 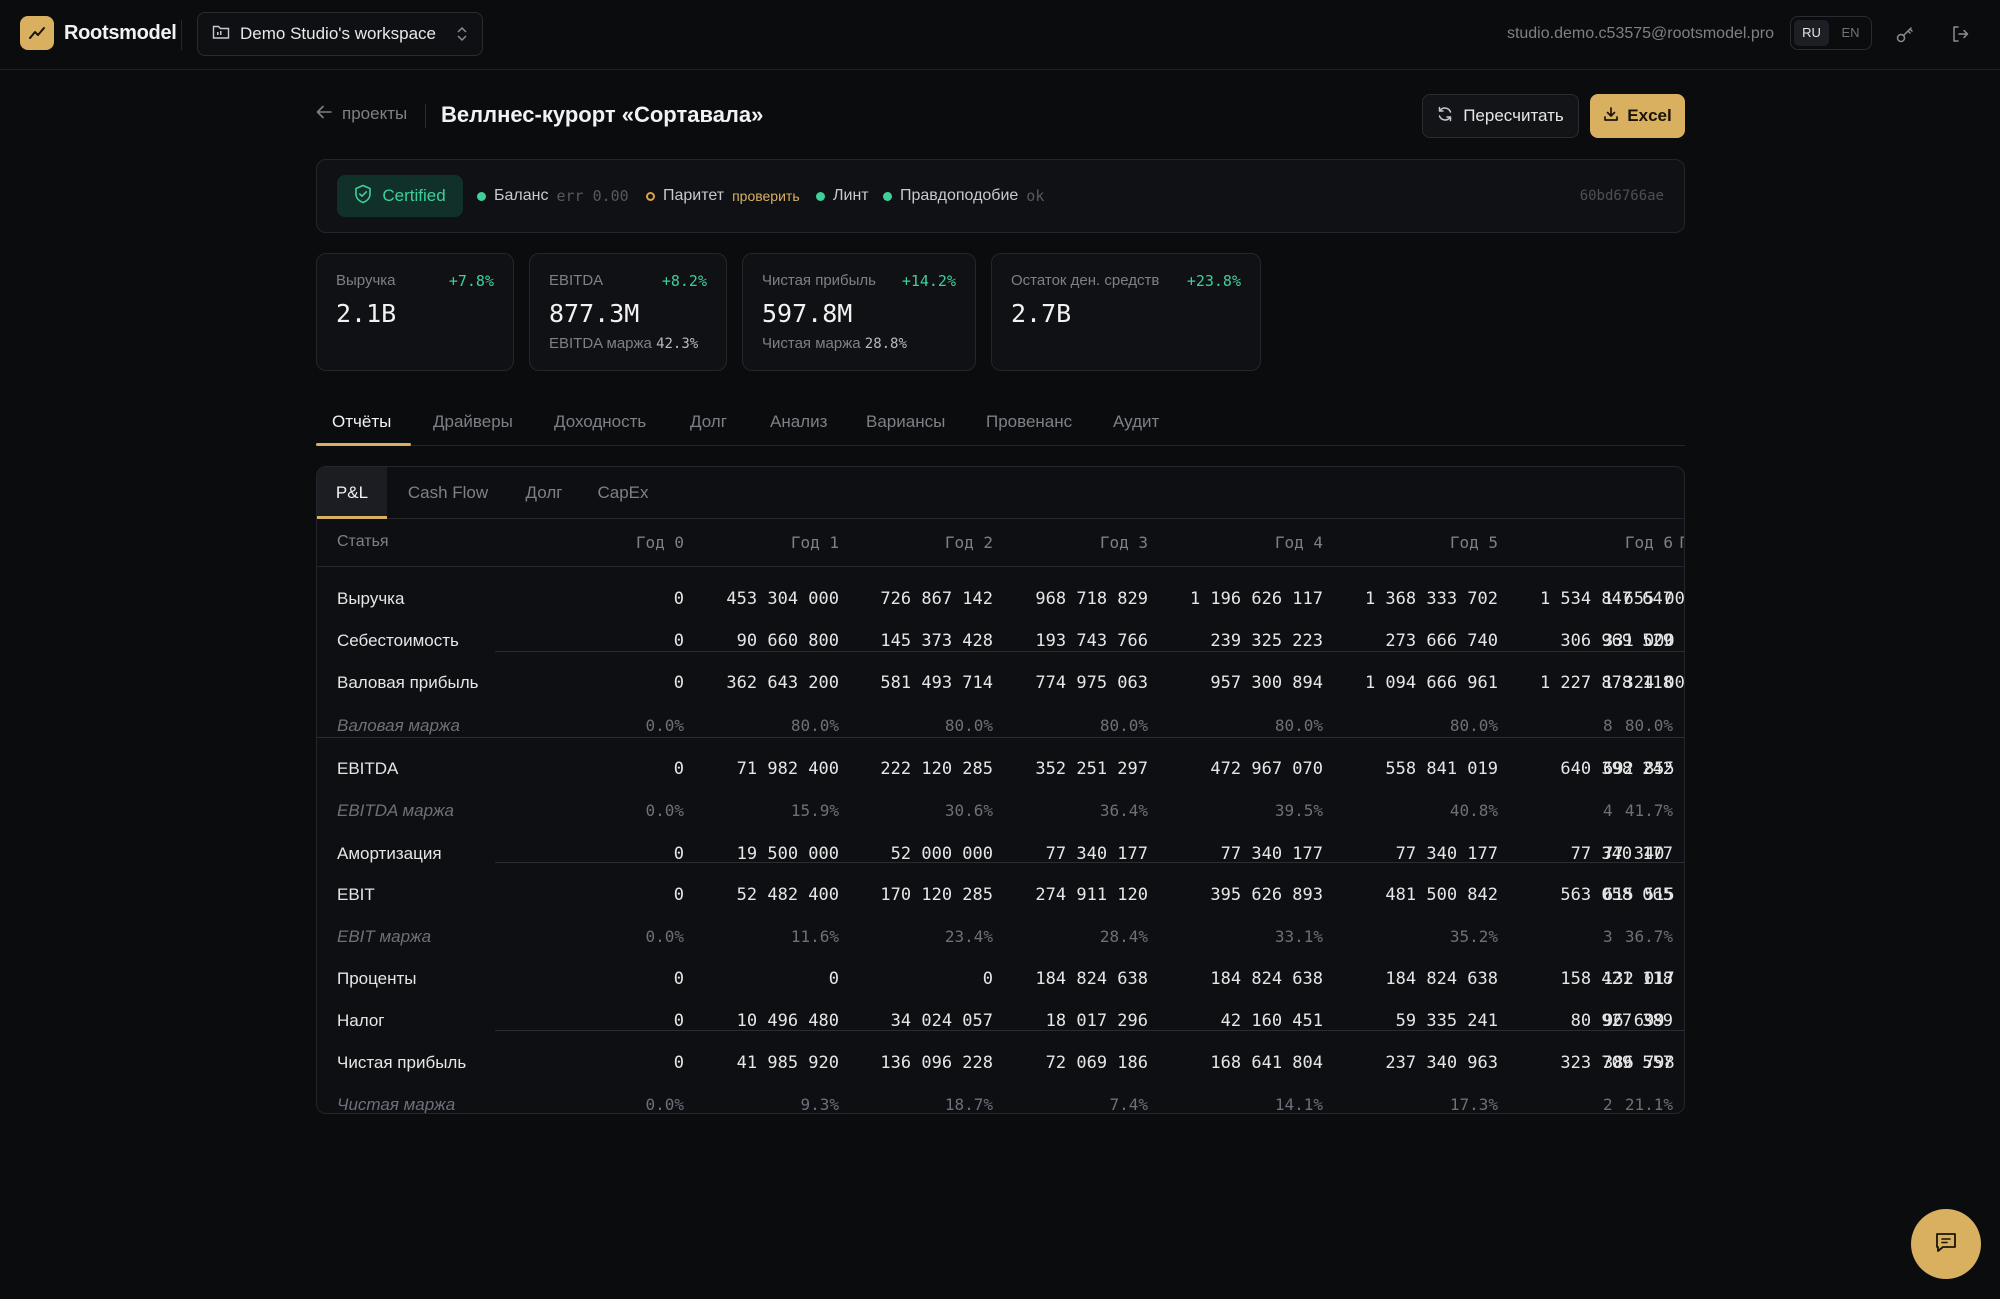 What do you see at coordinates (521, 195) in the screenshot?
I see `check-label: Баланс` at bounding box center [521, 195].